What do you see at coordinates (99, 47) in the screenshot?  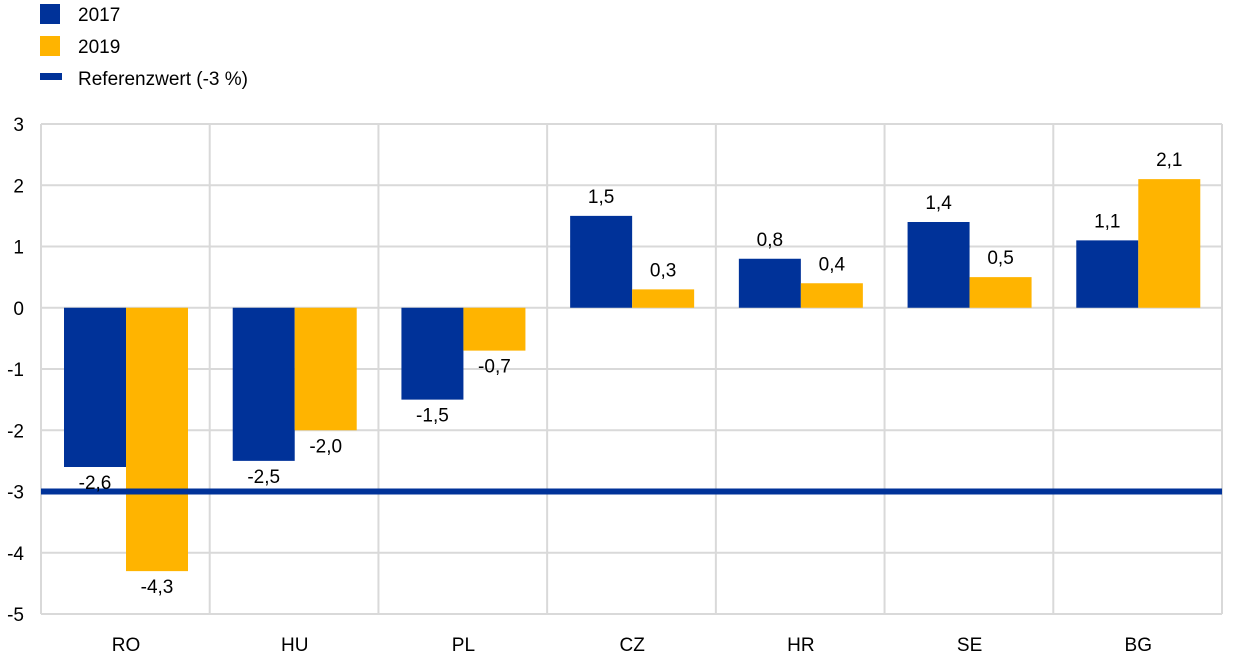 I see `legend-label-2019: 2019` at bounding box center [99, 47].